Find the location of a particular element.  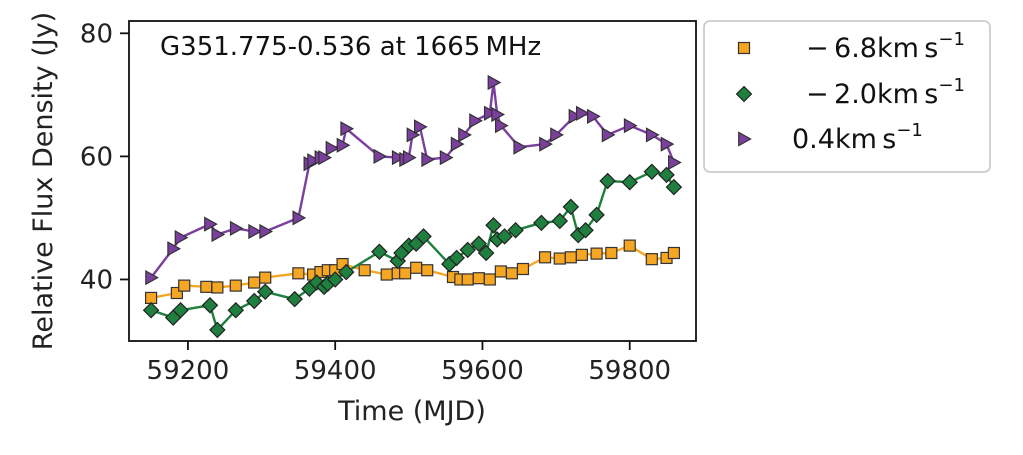

x-axis-ticks: 59200 59400 59600 59800 is located at coordinates (409, 363).